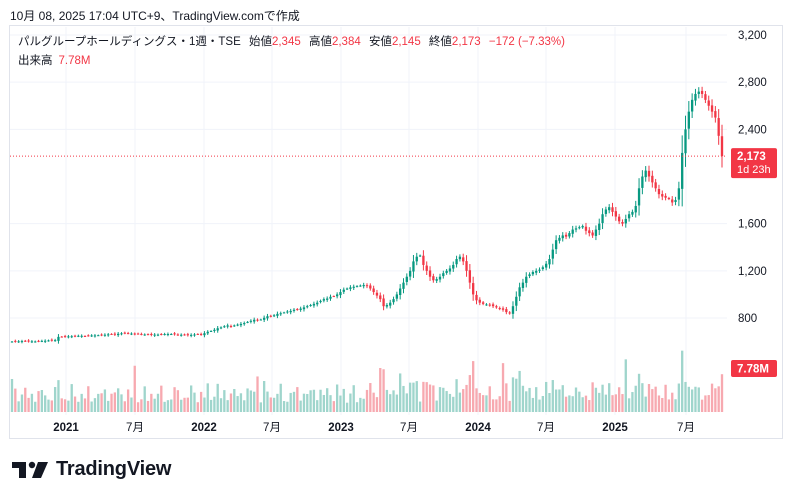 The height and width of the screenshot is (500, 793). What do you see at coordinates (380, 42) in the screenshot?
I see `low-label: 安値` at bounding box center [380, 42].